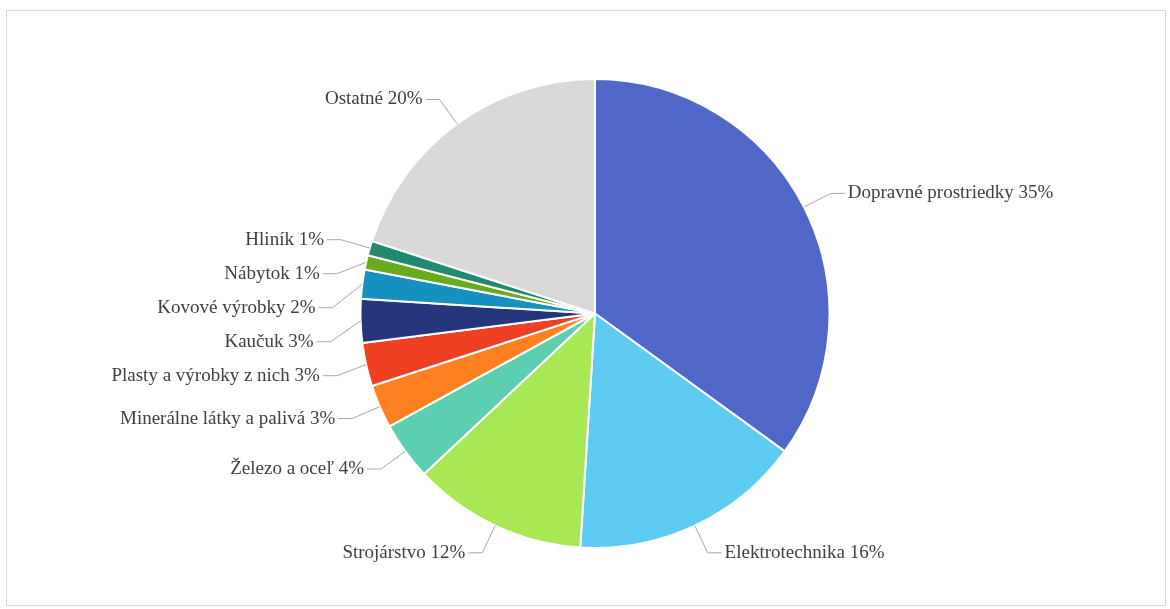  I want to click on slice-label: Nábytok 1%, so click(272, 272).